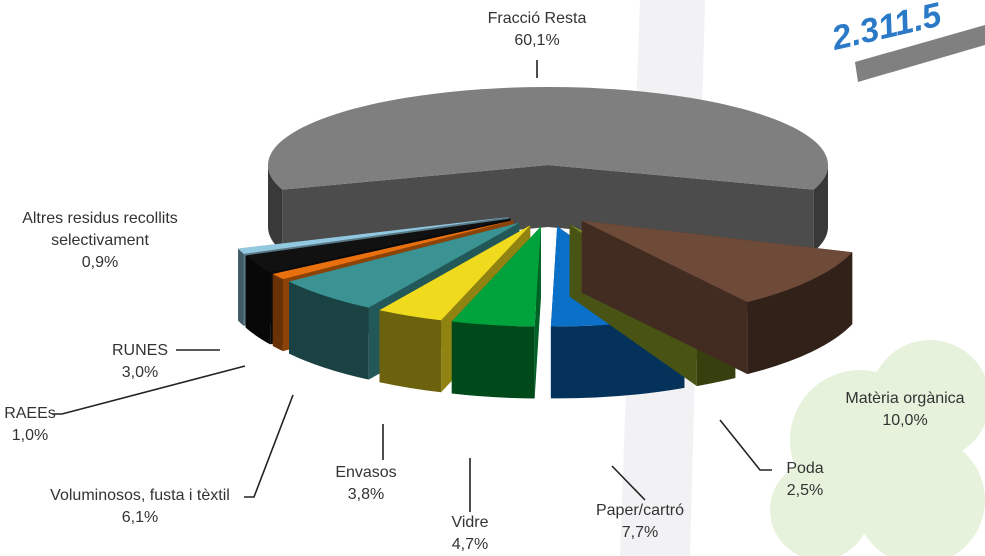 The height and width of the screenshot is (556, 985). I want to click on value-label: 2,5%, so click(805, 490).